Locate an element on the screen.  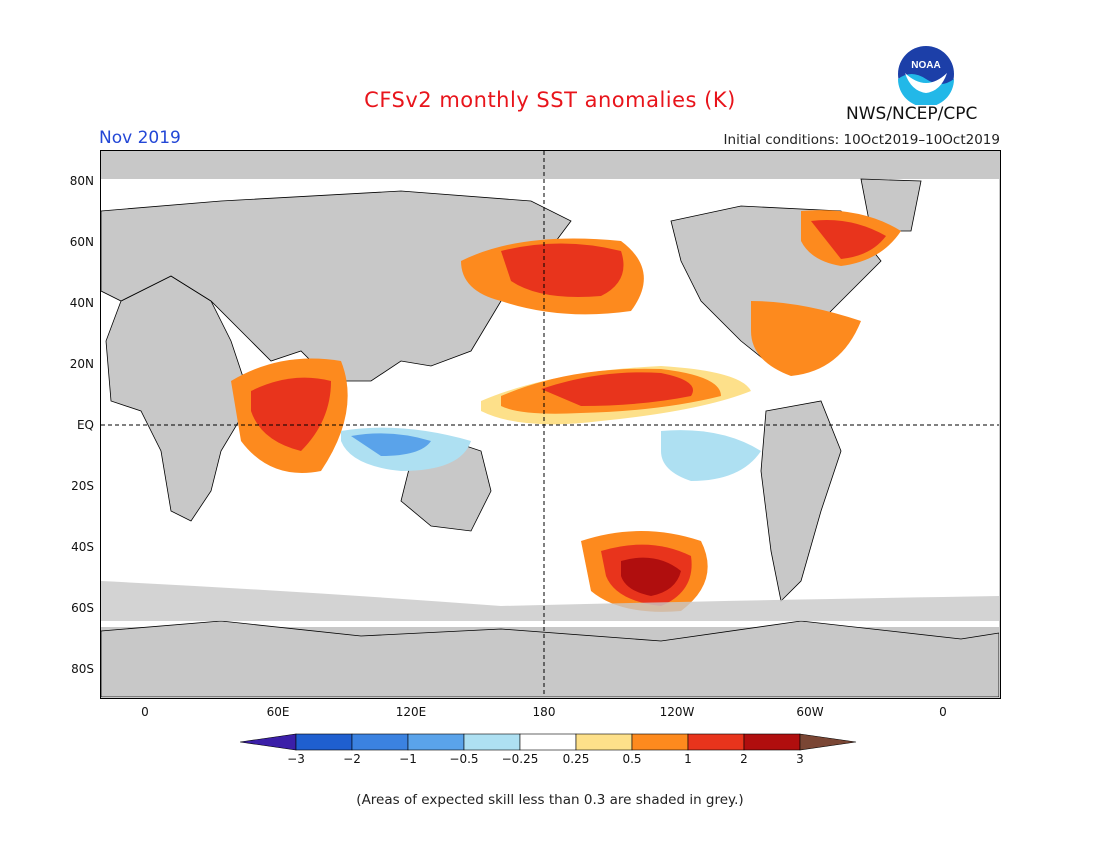
logo-text: NOAA is located at coordinates (925, 65).